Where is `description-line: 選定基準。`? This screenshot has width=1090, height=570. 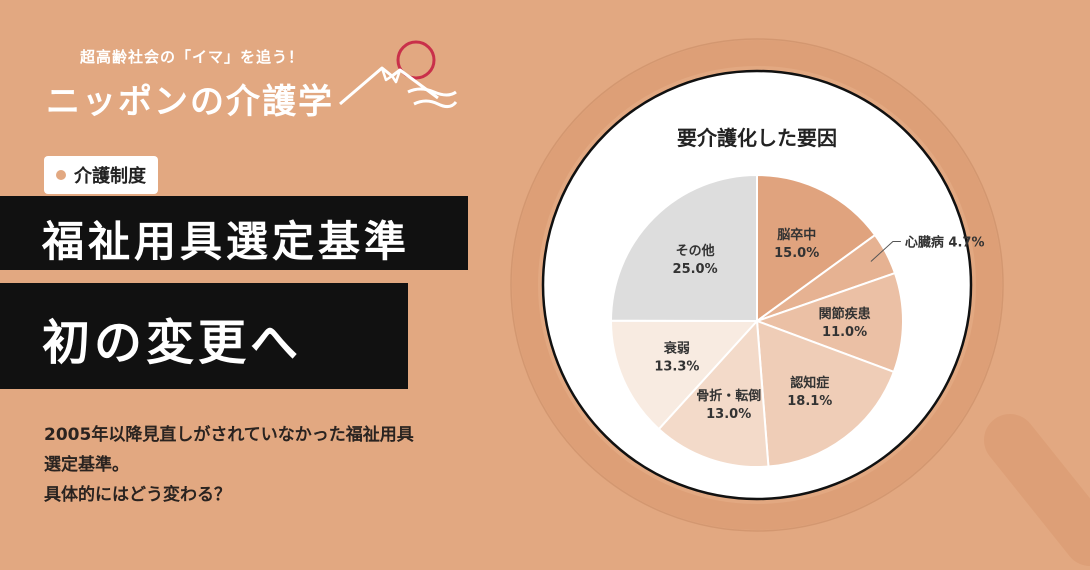
description-line: 選定基準。 is located at coordinates (86, 465).